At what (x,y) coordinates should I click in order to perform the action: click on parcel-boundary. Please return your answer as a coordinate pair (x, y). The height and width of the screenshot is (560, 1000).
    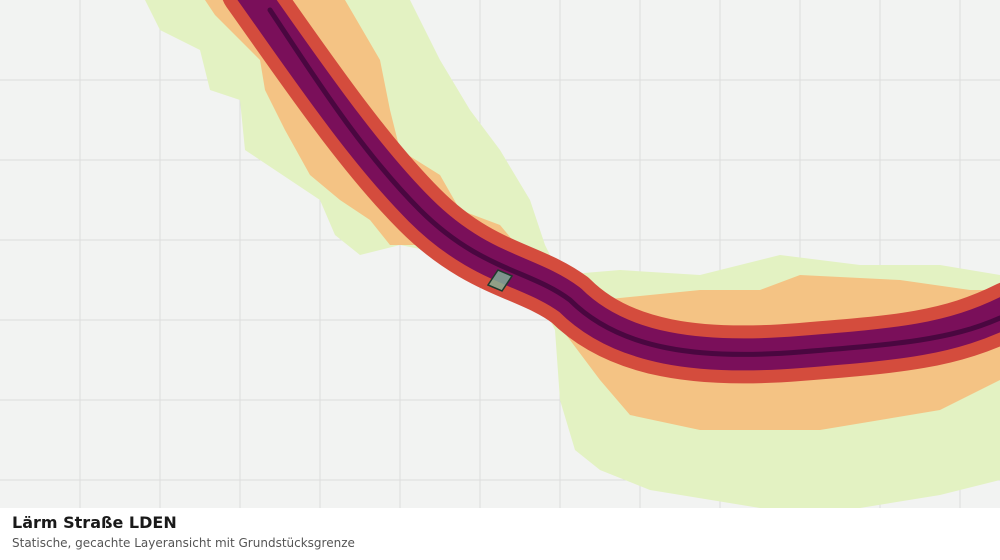
    Looking at the image, I should click on (500, 280).